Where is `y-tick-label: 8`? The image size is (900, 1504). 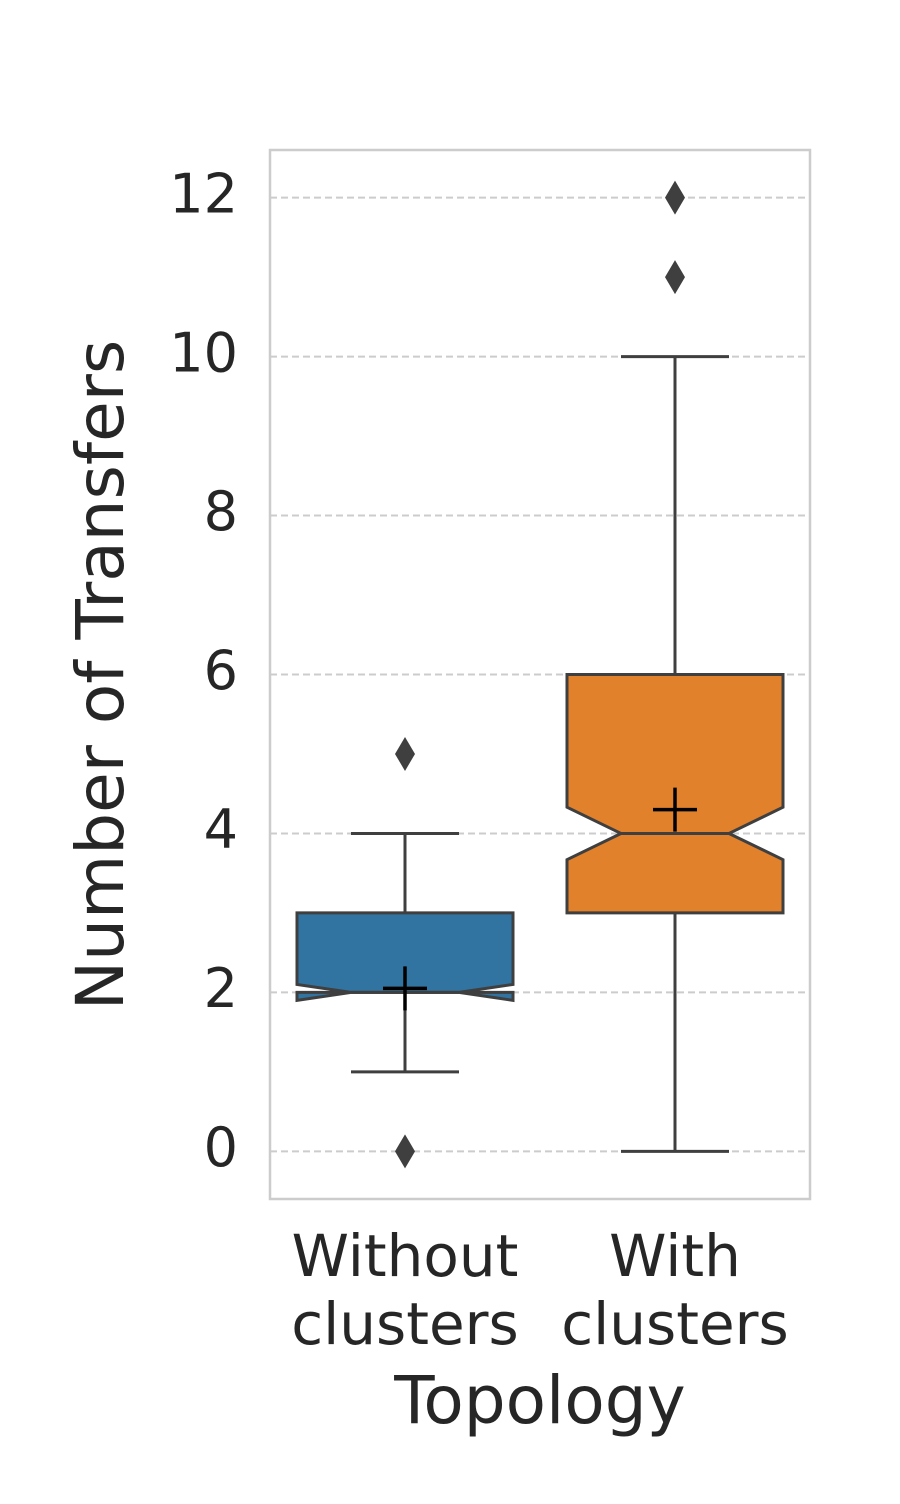 y-tick-label: 8 is located at coordinates (221, 511).